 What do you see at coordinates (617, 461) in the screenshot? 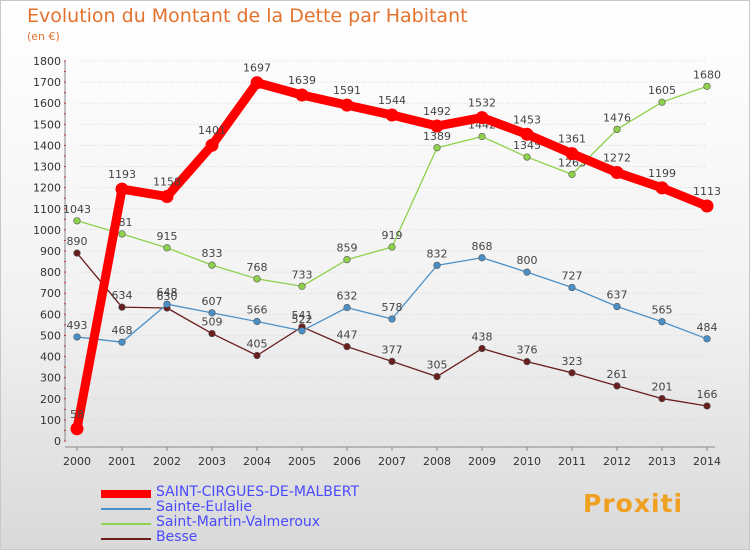
I see `x-tick-label: 2012` at bounding box center [617, 461].